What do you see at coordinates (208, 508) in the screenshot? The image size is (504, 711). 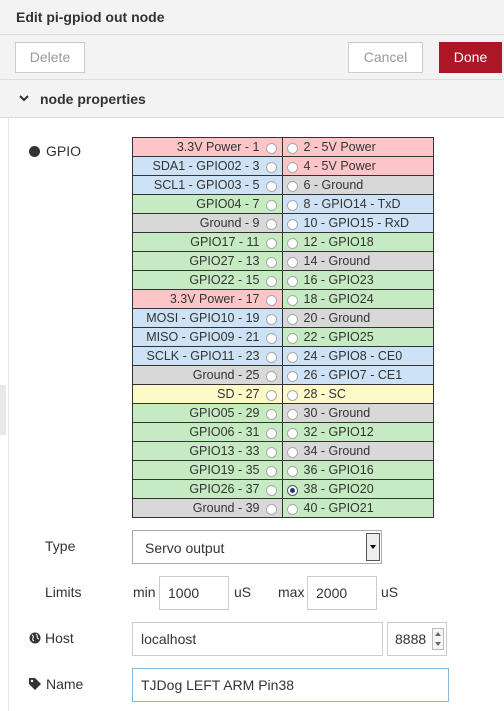 I see `pin-cell-left: Ground - 39` at bounding box center [208, 508].